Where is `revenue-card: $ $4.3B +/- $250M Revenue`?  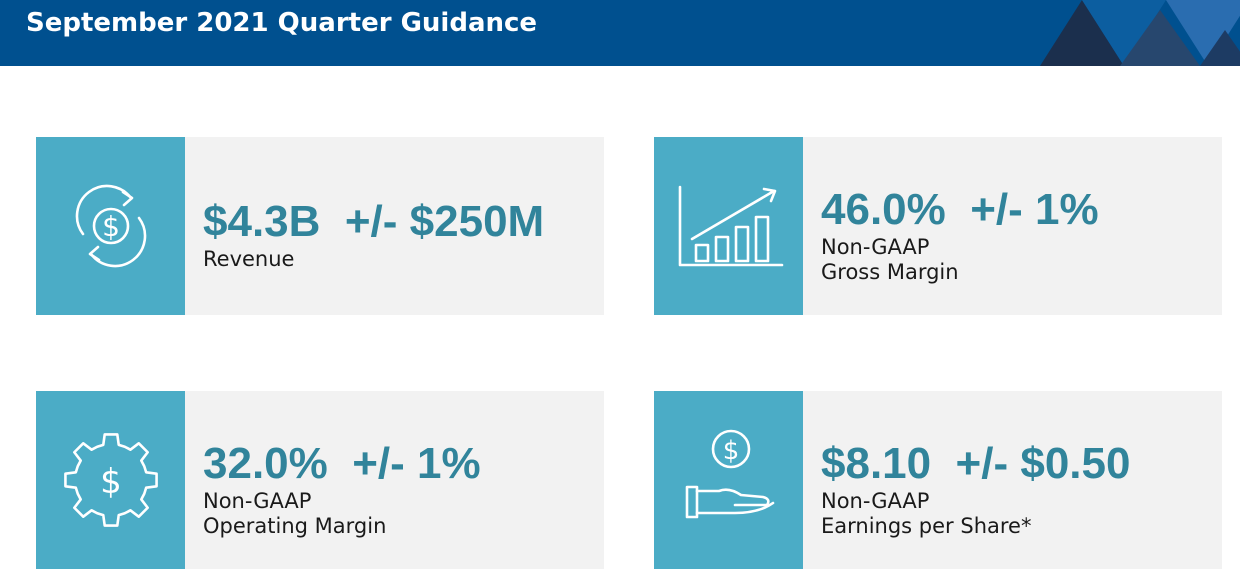
revenue-card: $ $4.3B +/- $250M Revenue is located at coordinates (320, 226).